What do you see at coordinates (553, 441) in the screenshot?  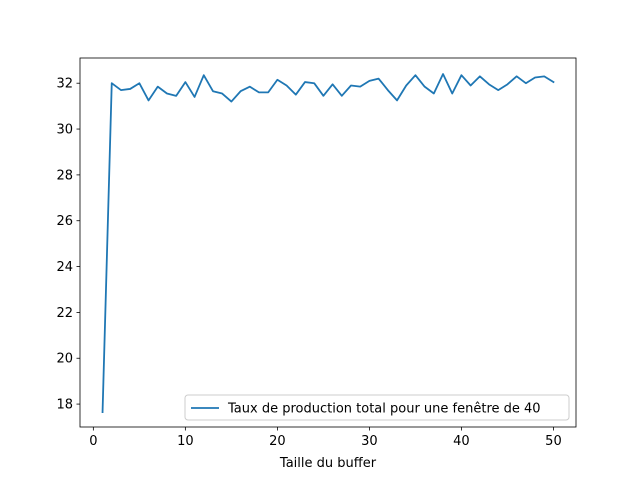 I see `x-tick-label: 50` at bounding box center [553, 441].